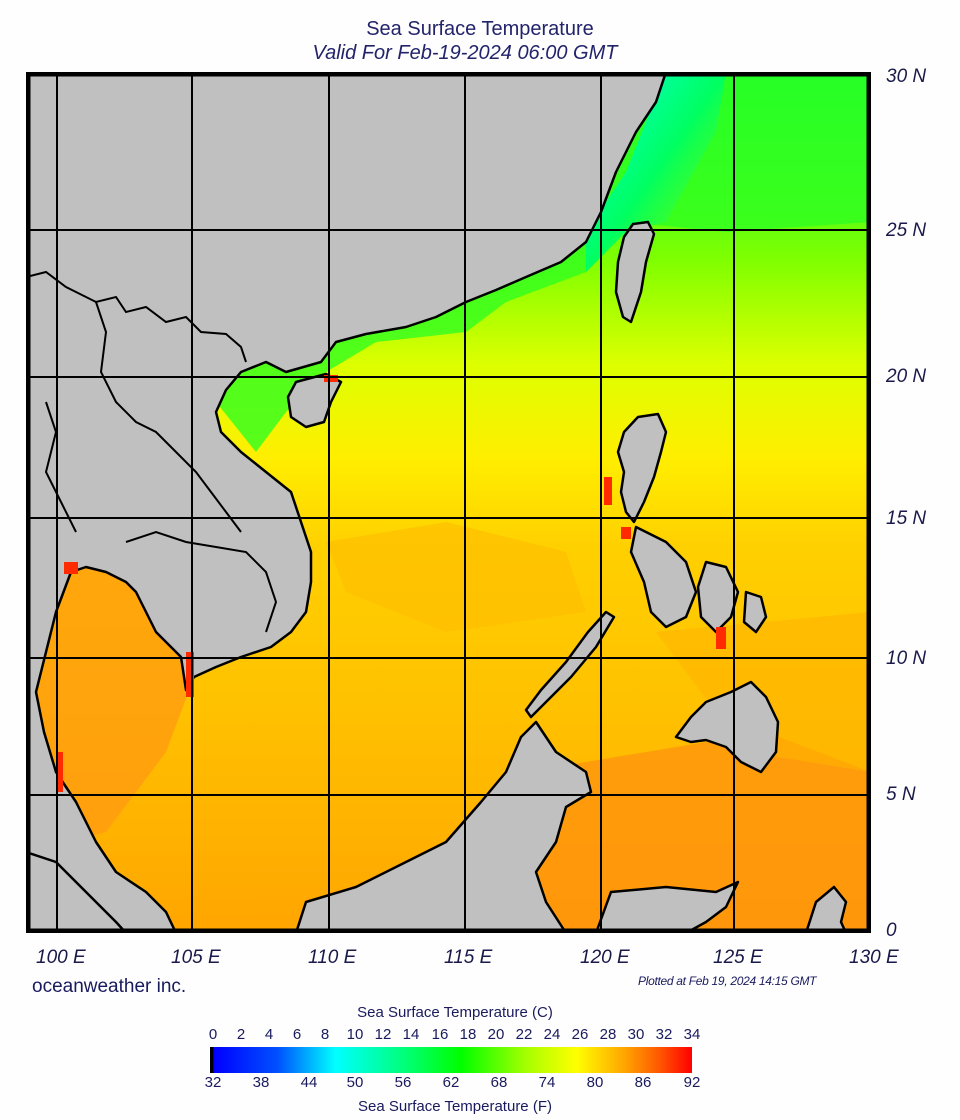 This screenshot has width=960, height=1120. What do you see at coordinates (906, 658) in the screenshot?
I see `lat-label-10n: 10 N` at bounding box center [906, 658].